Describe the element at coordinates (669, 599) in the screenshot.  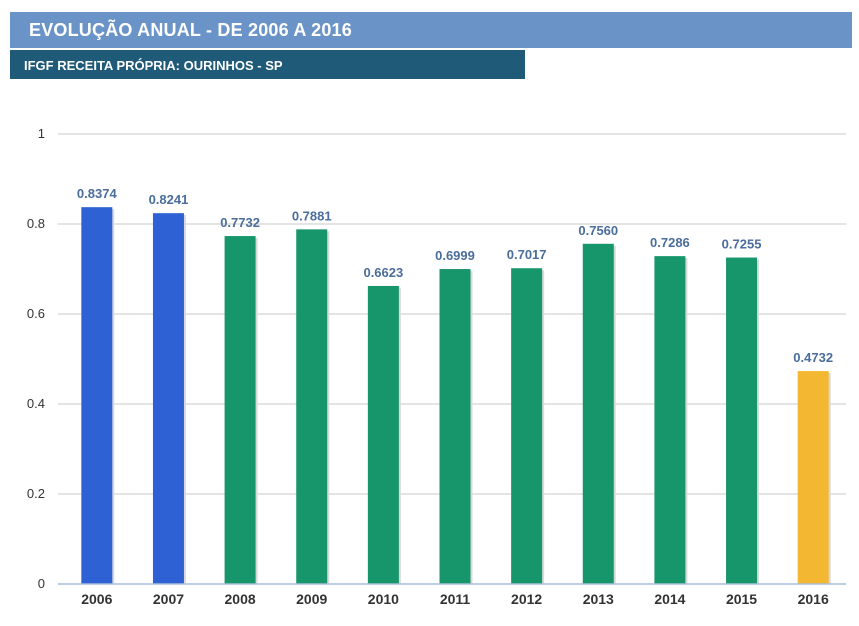
I see `x-tick-label: 2014` at that location.